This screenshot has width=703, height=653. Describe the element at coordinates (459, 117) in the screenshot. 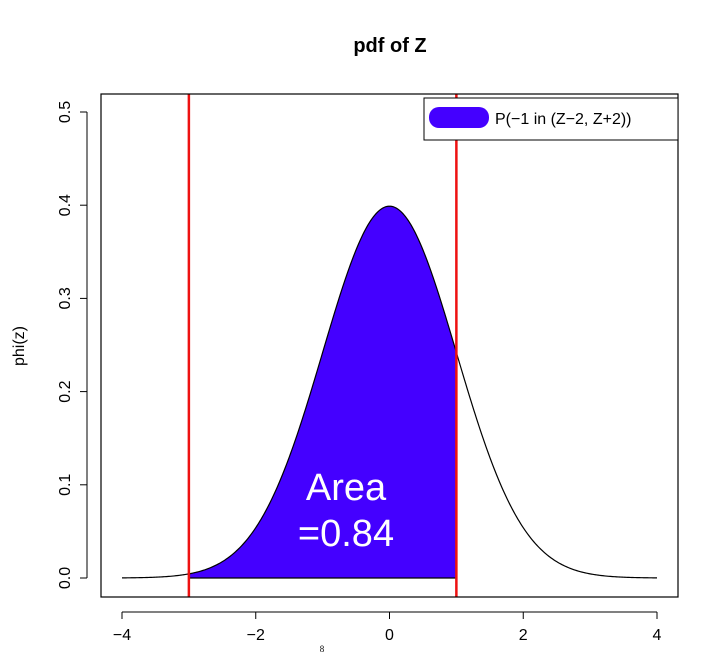

I see `legend-swatch` at that location.